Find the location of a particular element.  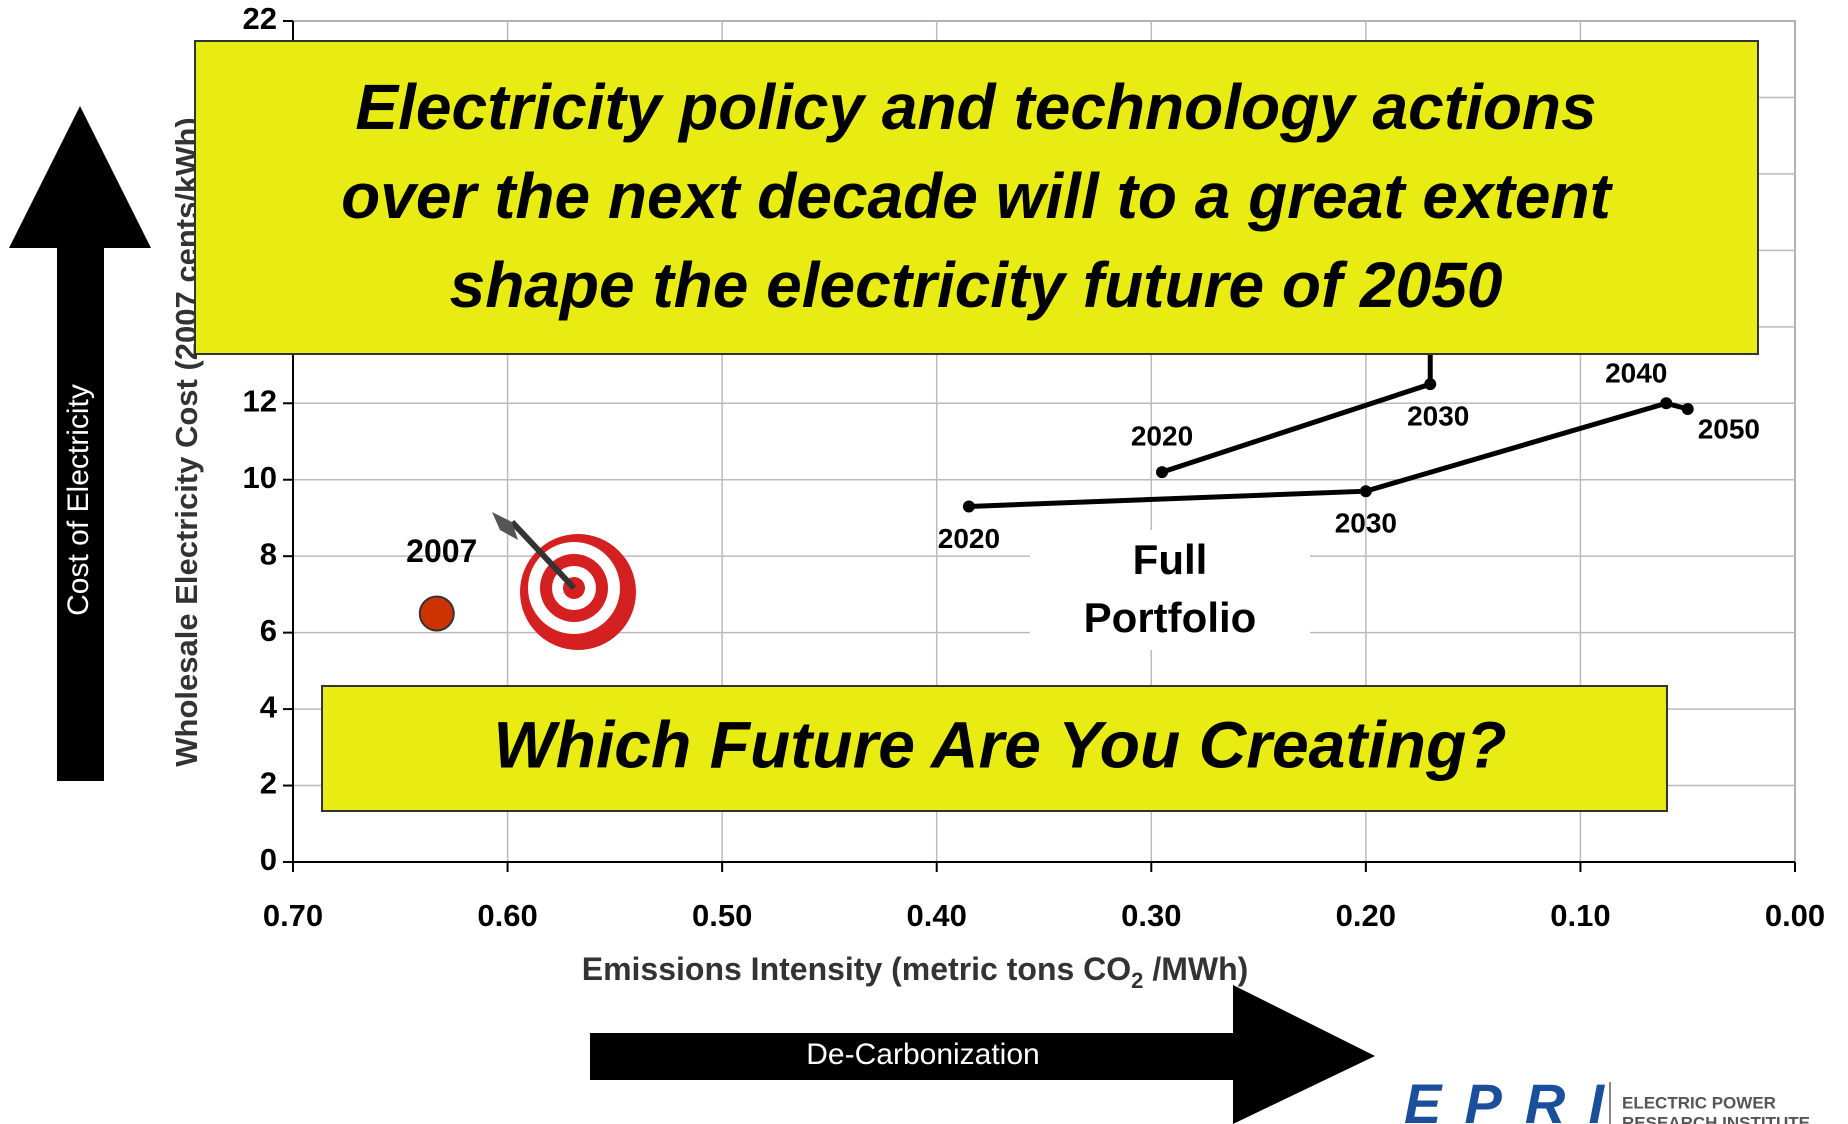

y-tick-label: 4 is located at coordinates (269, 706).